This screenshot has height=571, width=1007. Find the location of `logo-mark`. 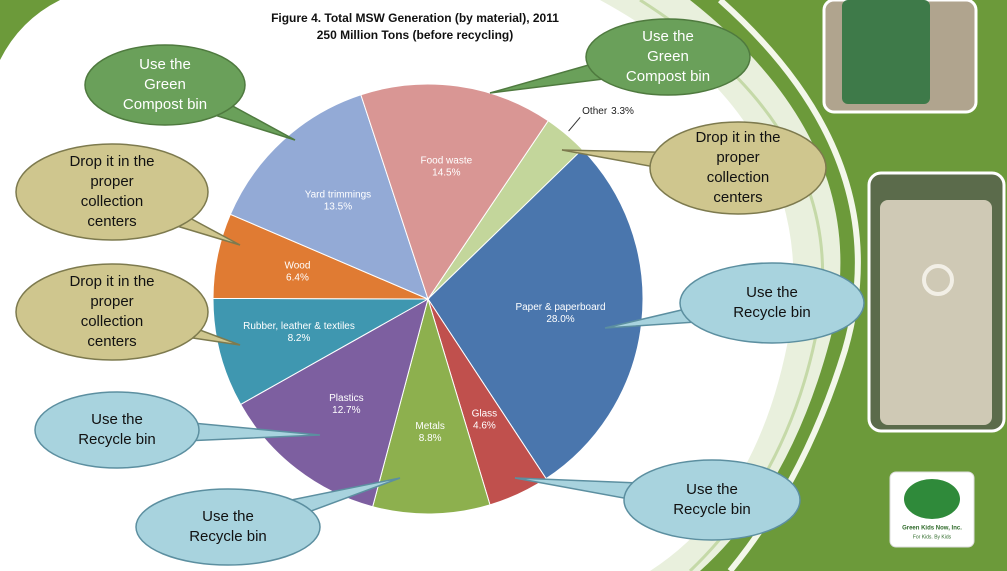

logo-mark is located at coordinates (932, 499).